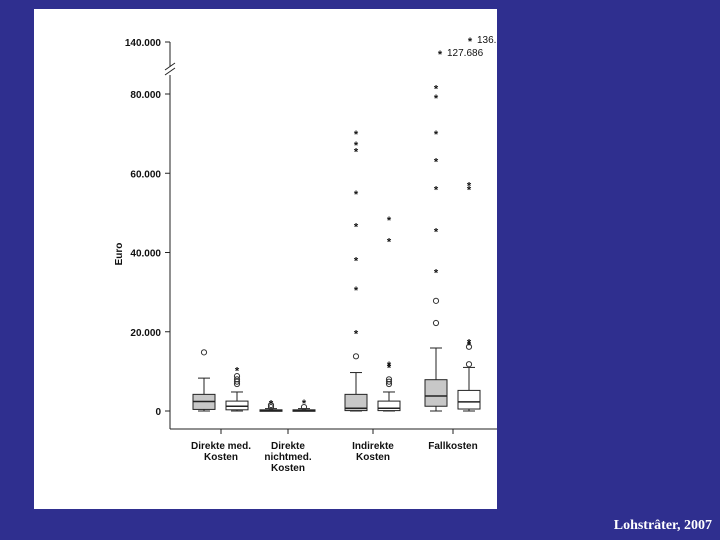  What do you see at coordinates (145, 333) in the screenshot?
I see `y-tick-label: 20.000` at bounding box center [145, 333].